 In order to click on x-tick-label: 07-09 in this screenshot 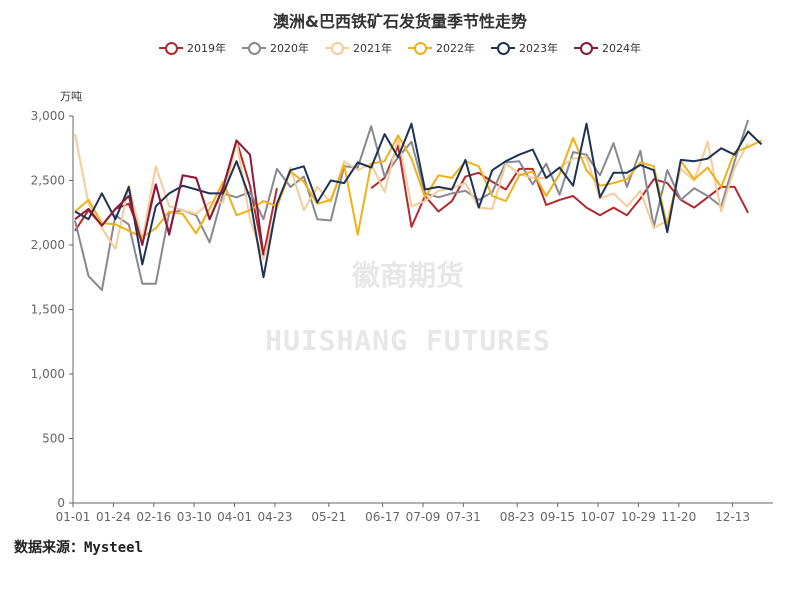, I will do `click(423, 517)`.